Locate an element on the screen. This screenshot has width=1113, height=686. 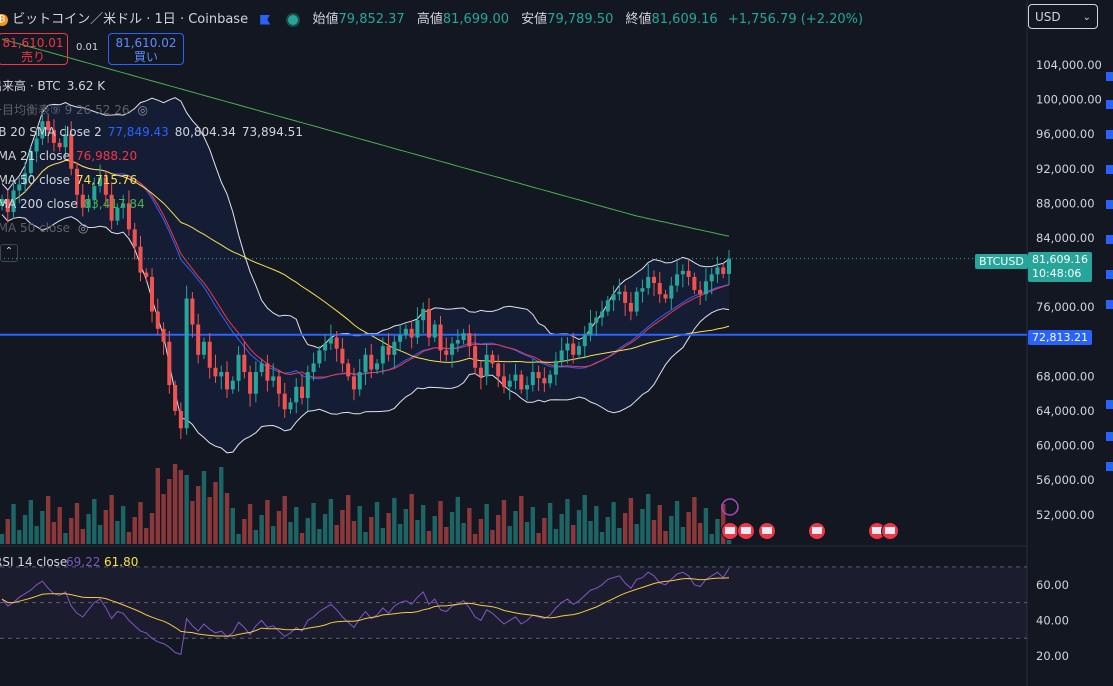
rsi-ma-value: 61.80 is located at coordinates (121, 562).